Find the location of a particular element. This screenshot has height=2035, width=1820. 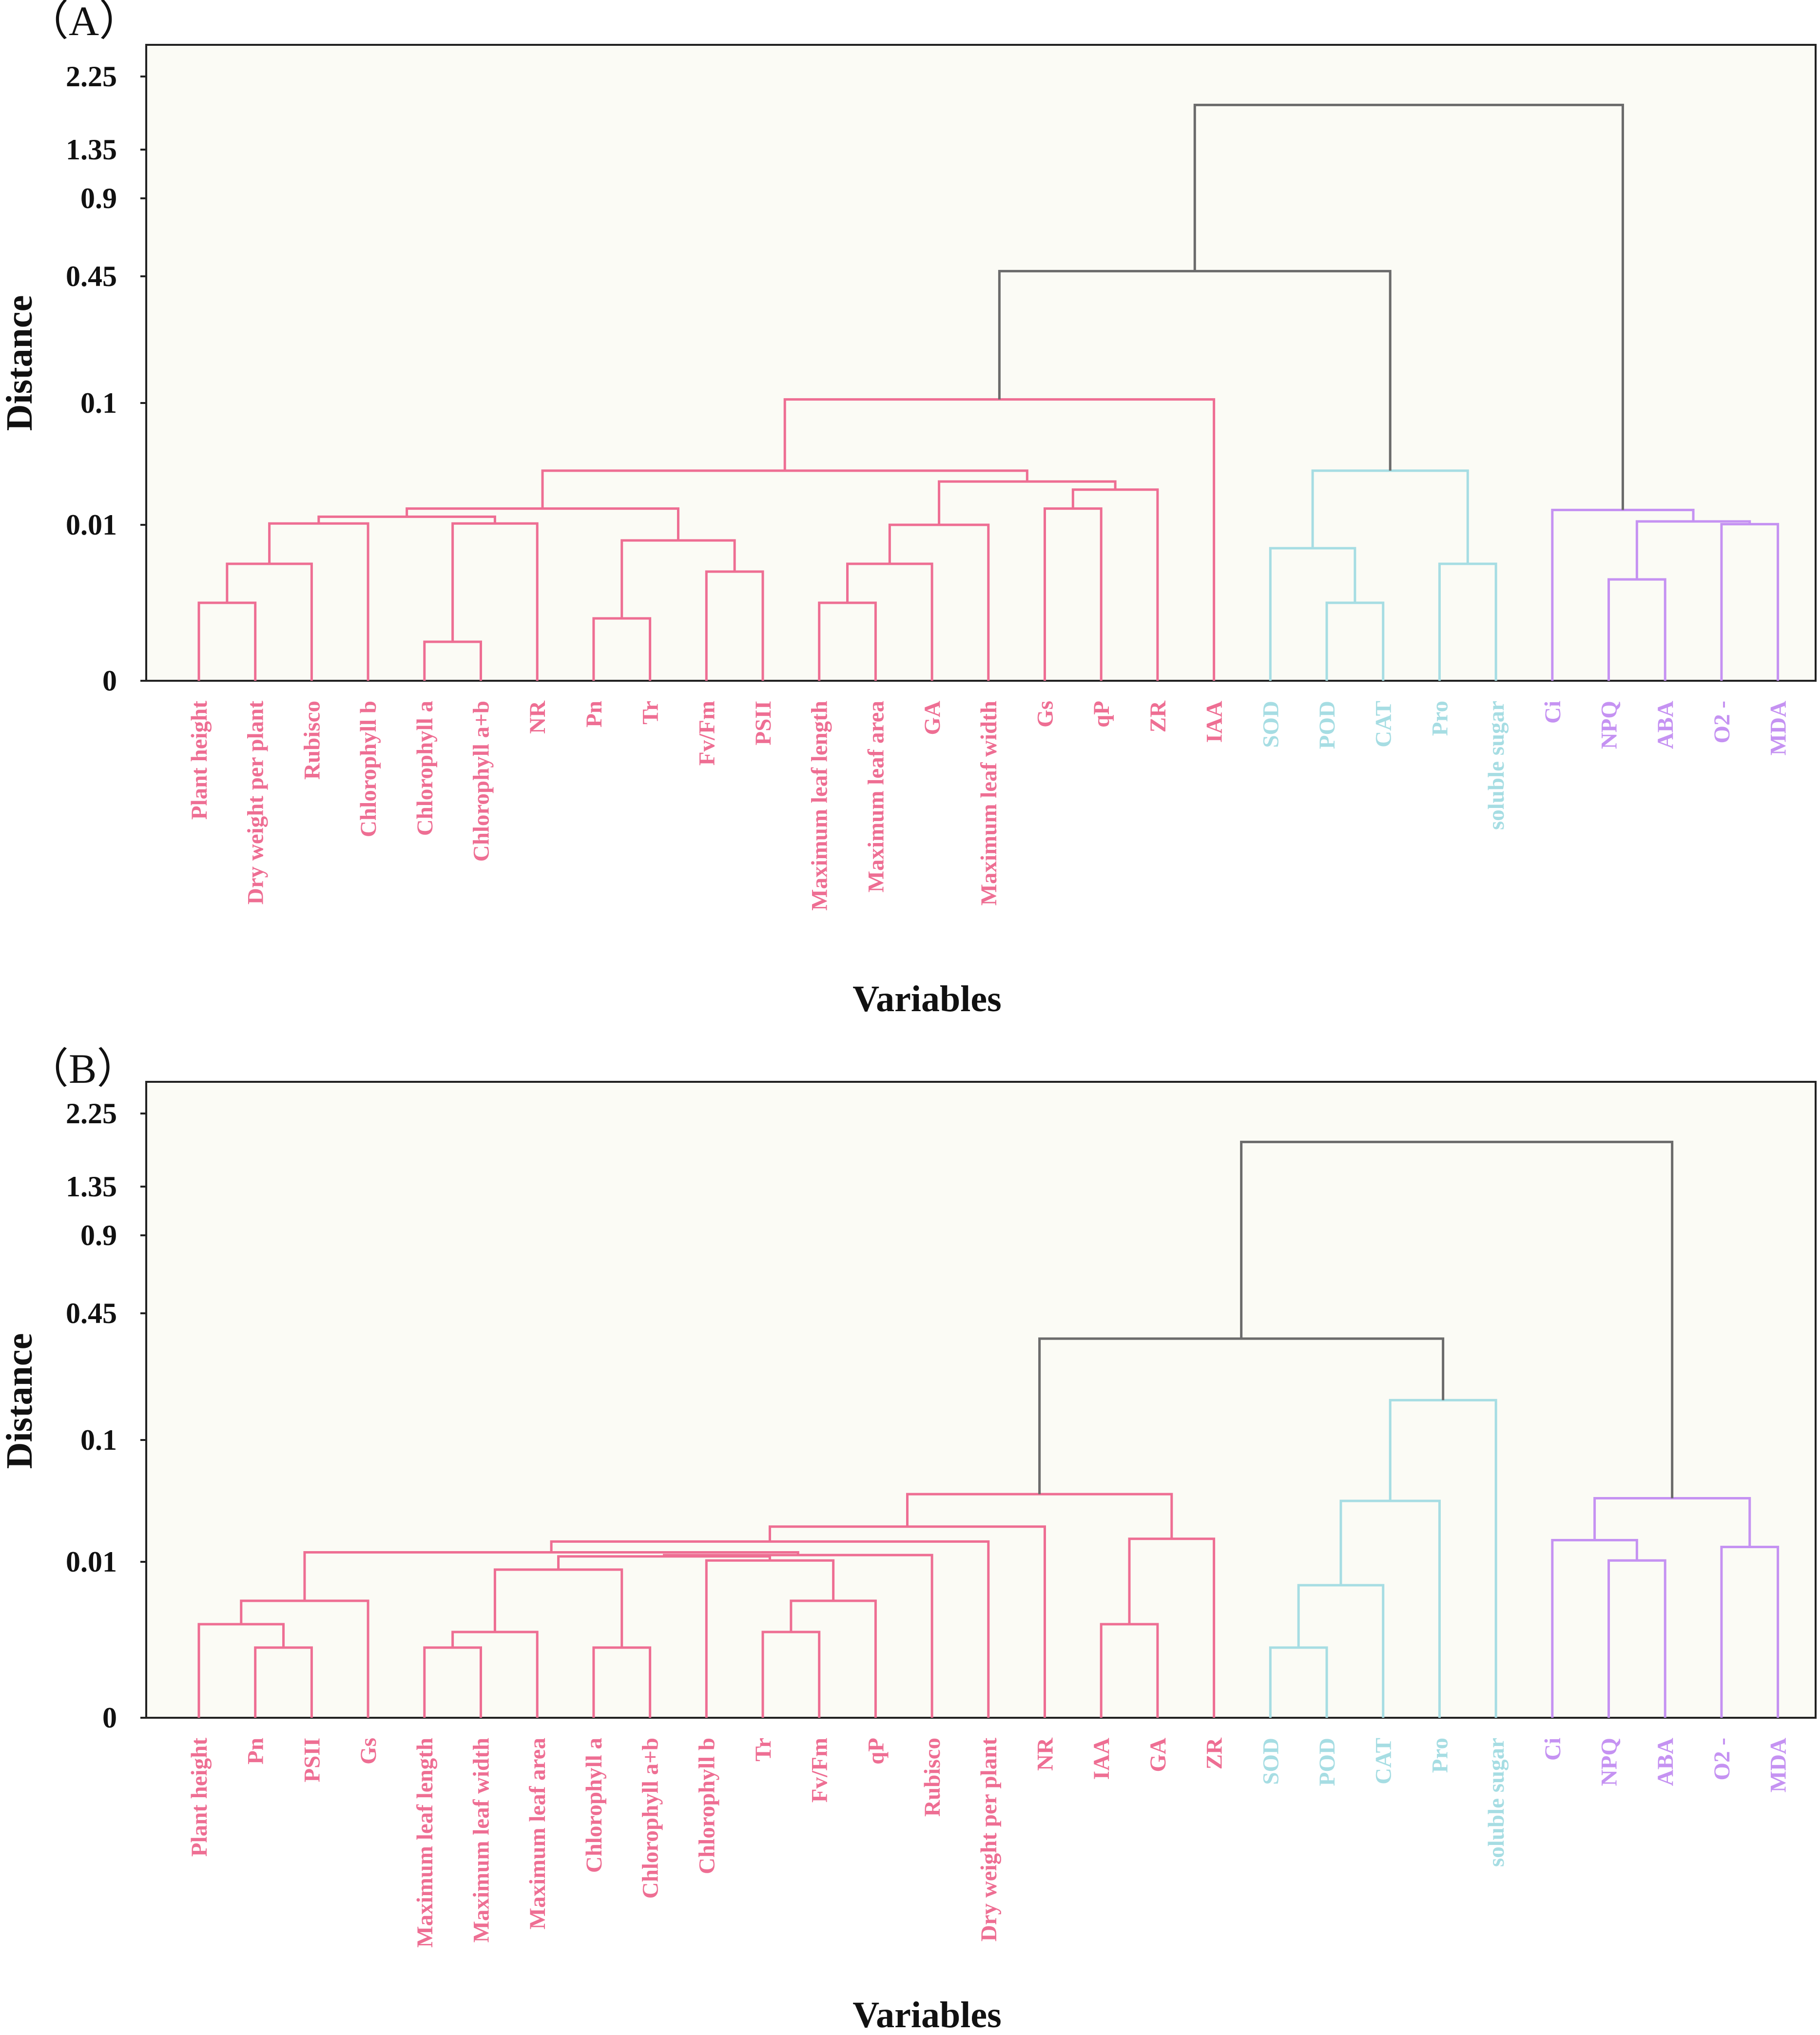

panel-a-y-ticks: 0 0.01 0.1 0.45 0.9 1.35 2.25 is located at coordinates (106, 378).